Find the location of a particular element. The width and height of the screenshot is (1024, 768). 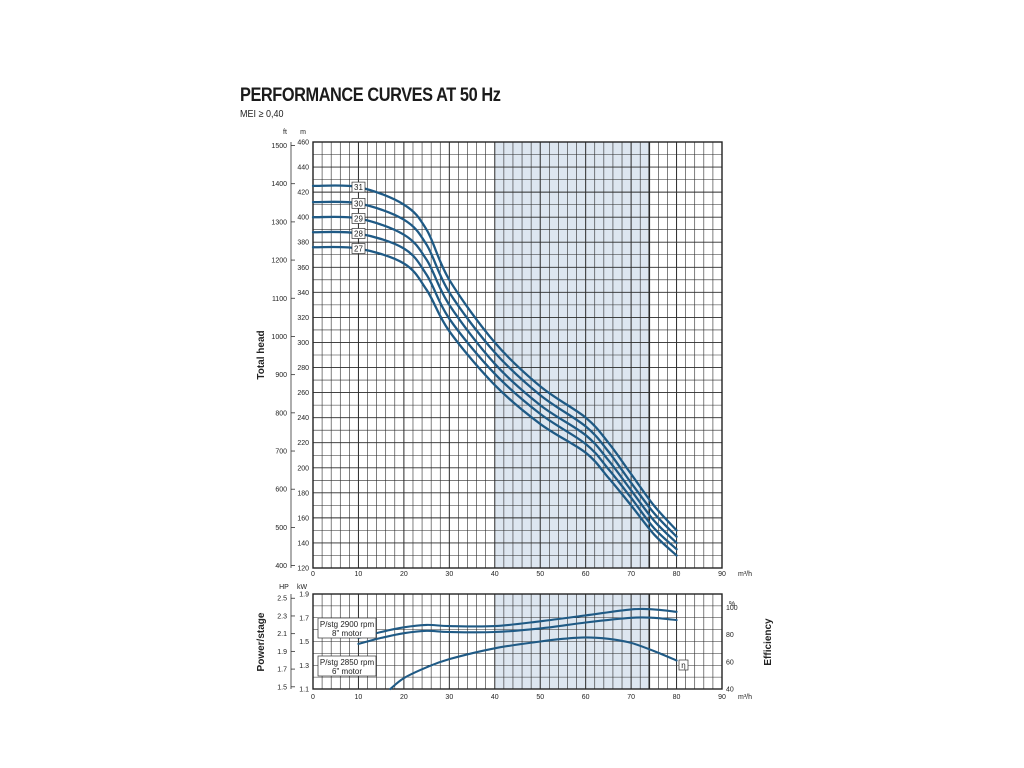

annotation-2900: P/stg 2900 rpm 8" motor is located at coordinates (347, 628).